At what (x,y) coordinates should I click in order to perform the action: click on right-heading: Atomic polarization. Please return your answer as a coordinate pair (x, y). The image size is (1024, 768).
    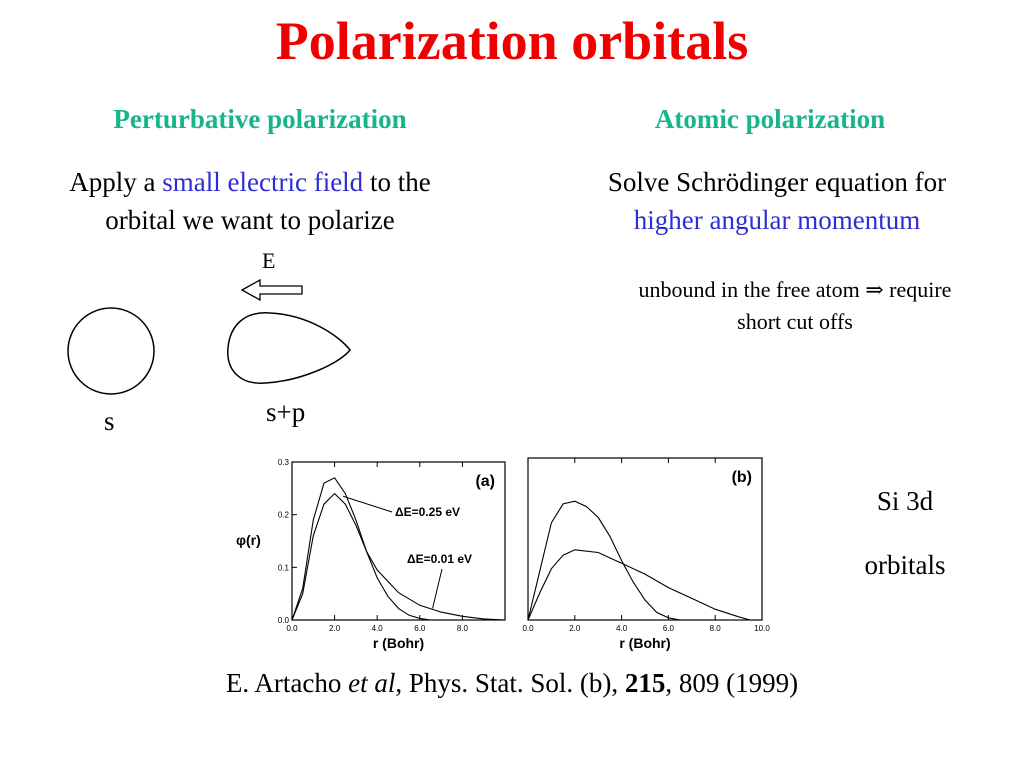
    Looking at the image, I should click on (770, 119).